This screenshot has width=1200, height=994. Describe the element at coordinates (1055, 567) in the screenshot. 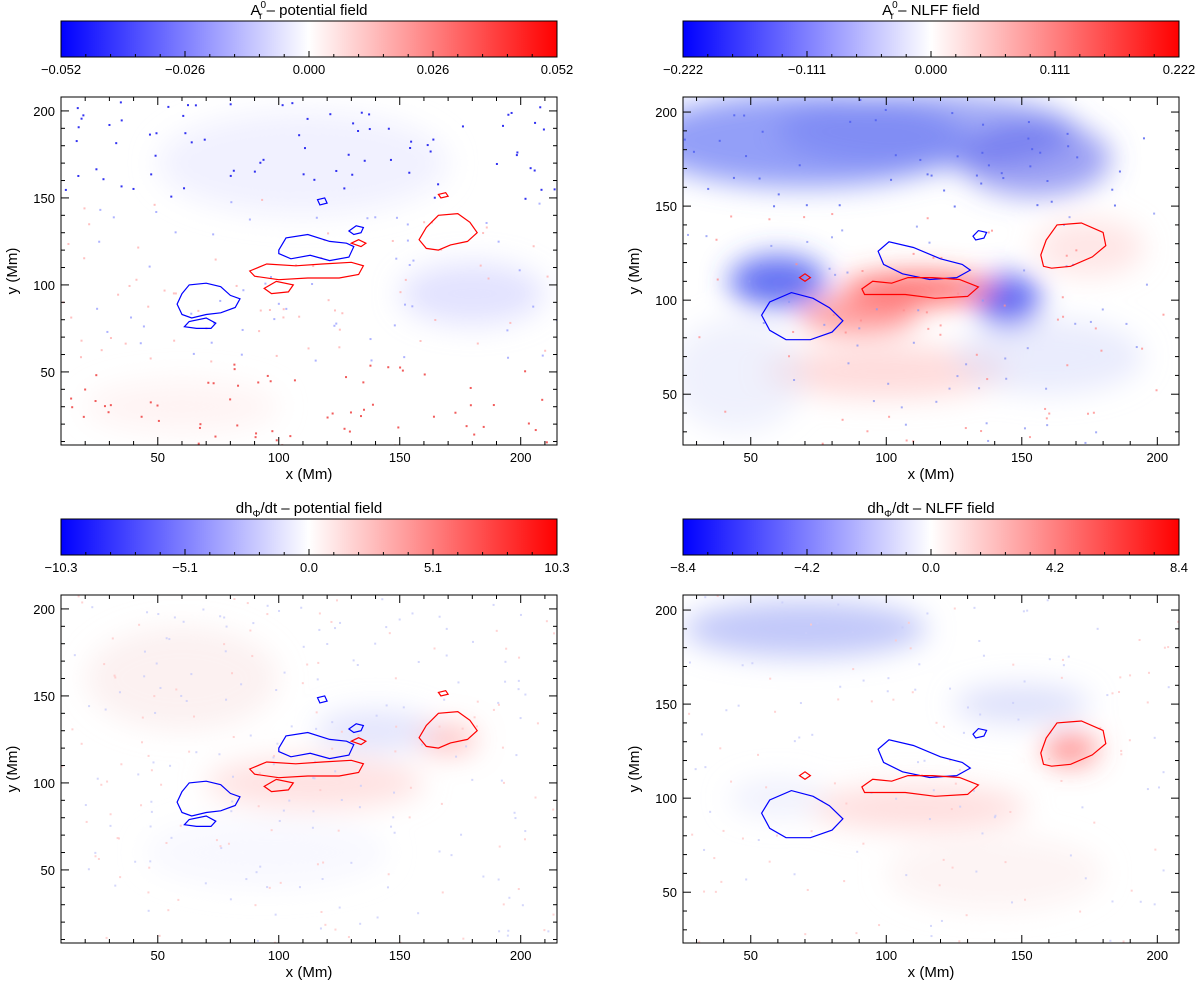

I see `colorbar-tick-label: 4.2` at that location.